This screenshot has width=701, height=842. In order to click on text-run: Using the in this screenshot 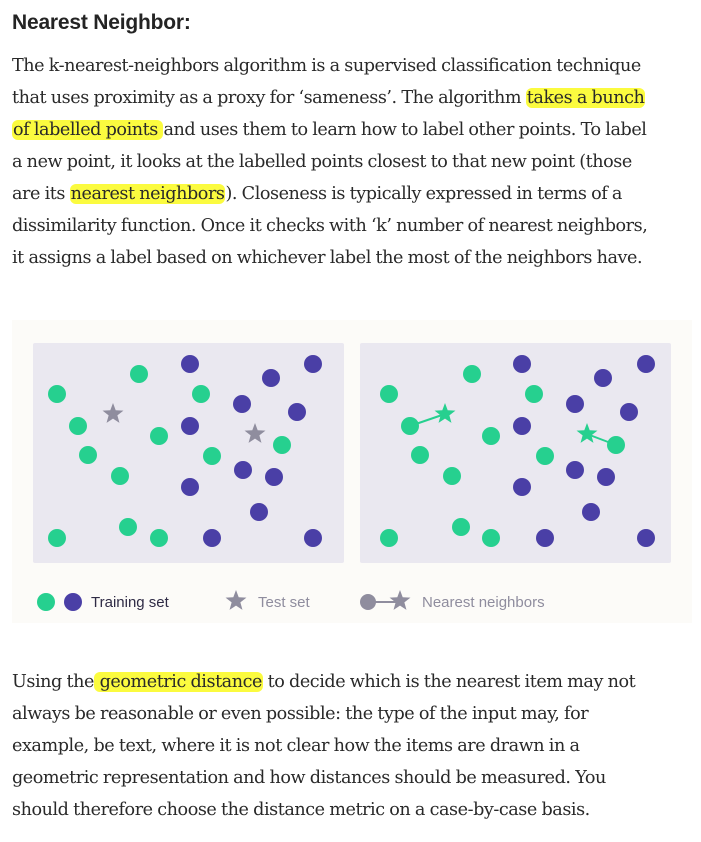, I will do `click(53, 682)`.